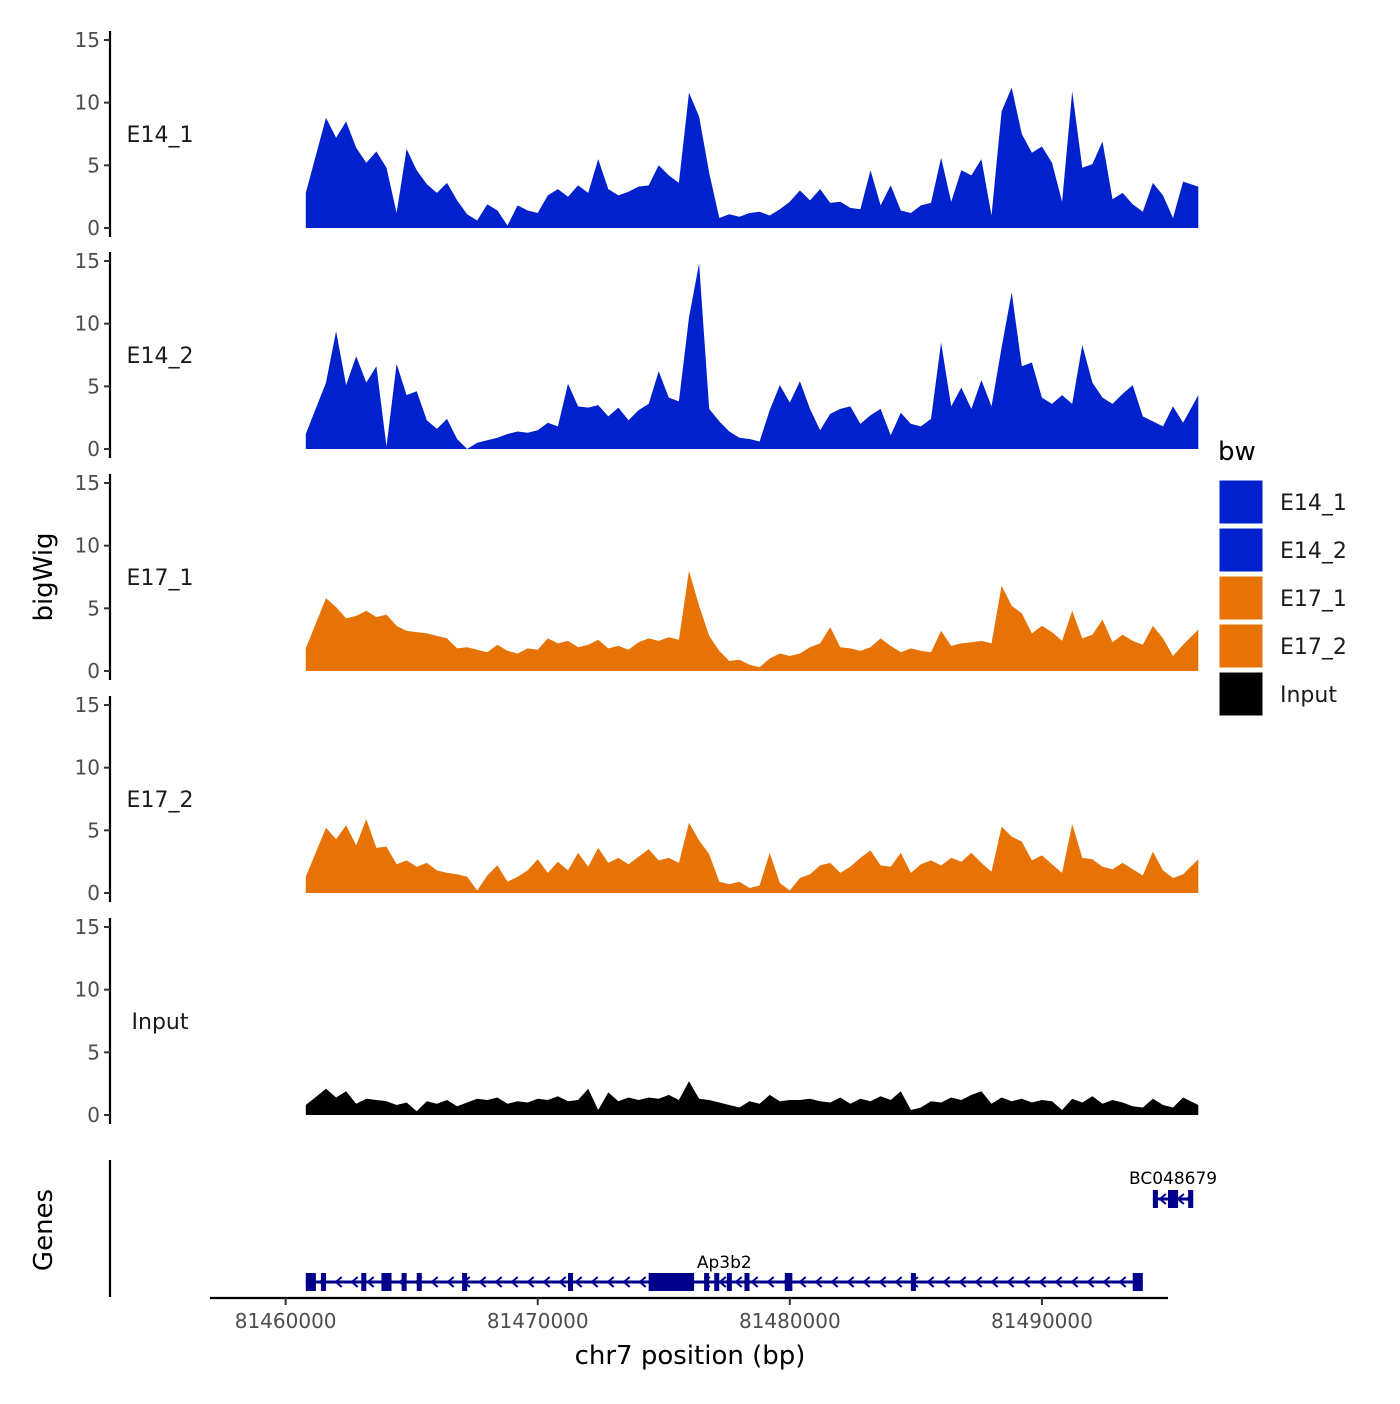 This screenshot has height=1404, width=1400. I want to click on coverage-area-Input, so click(752, 1098).